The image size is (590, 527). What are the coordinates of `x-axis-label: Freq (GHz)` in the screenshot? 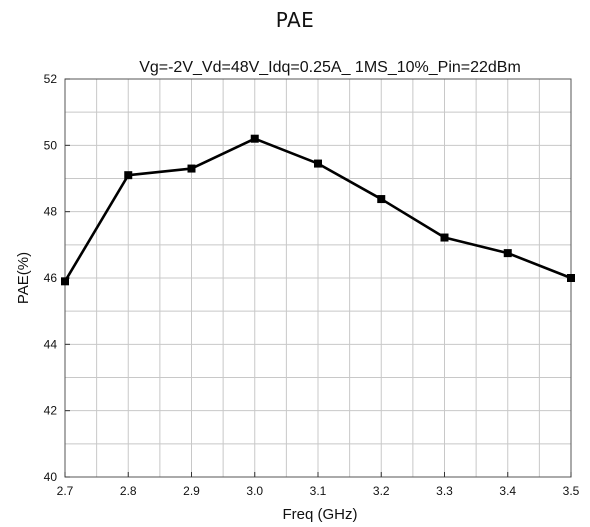 It's located at (320, 514).